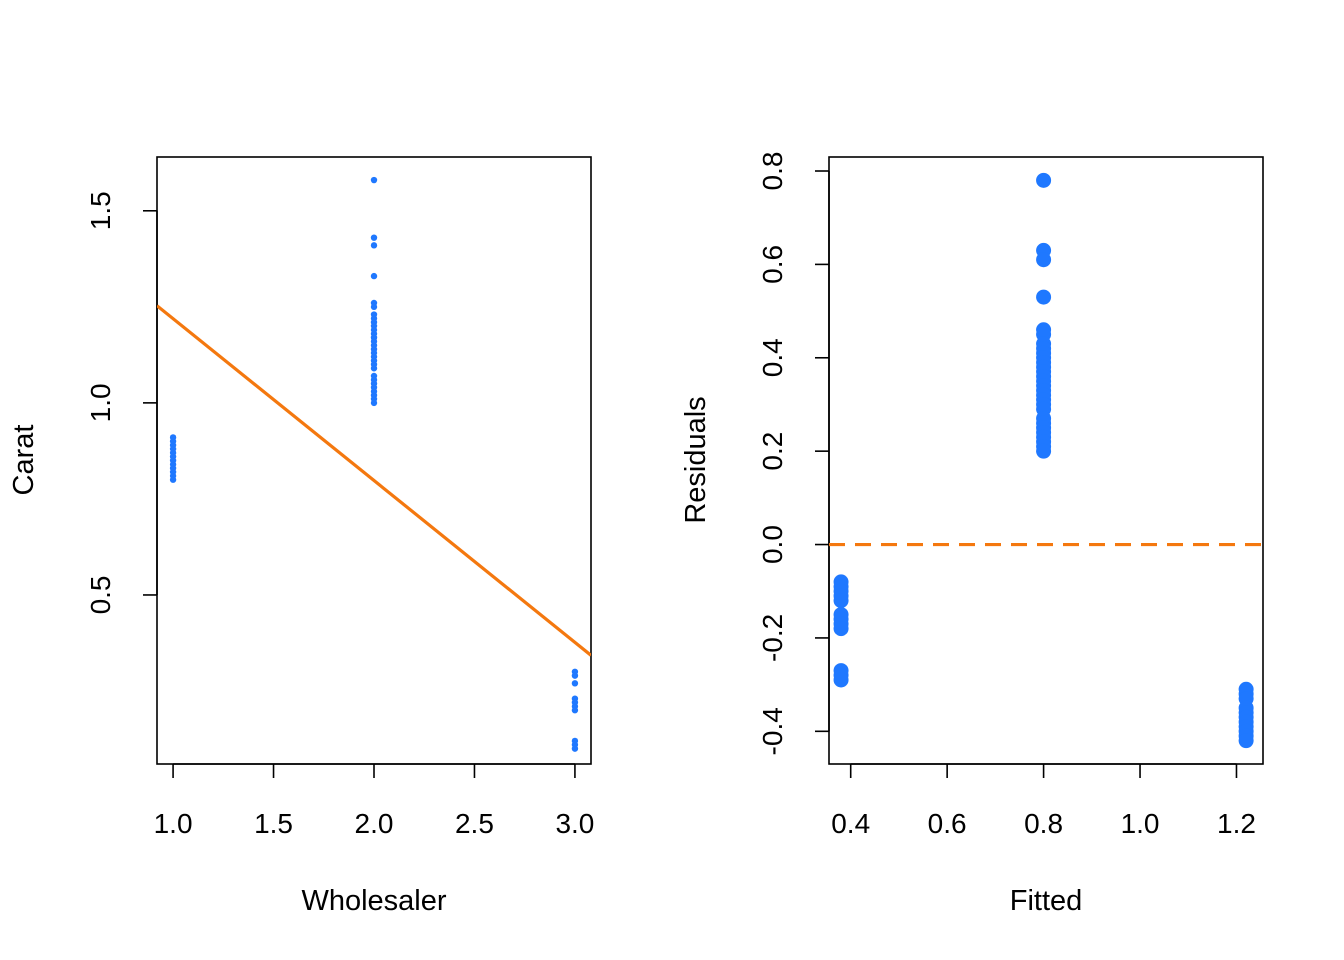 Image resolution: width=1344 pixels, height=960 pixels. Describe the element at coordinates (772, 544) in the screenshot. I see `panel-1-y-tick-label: 0.0` at that location.